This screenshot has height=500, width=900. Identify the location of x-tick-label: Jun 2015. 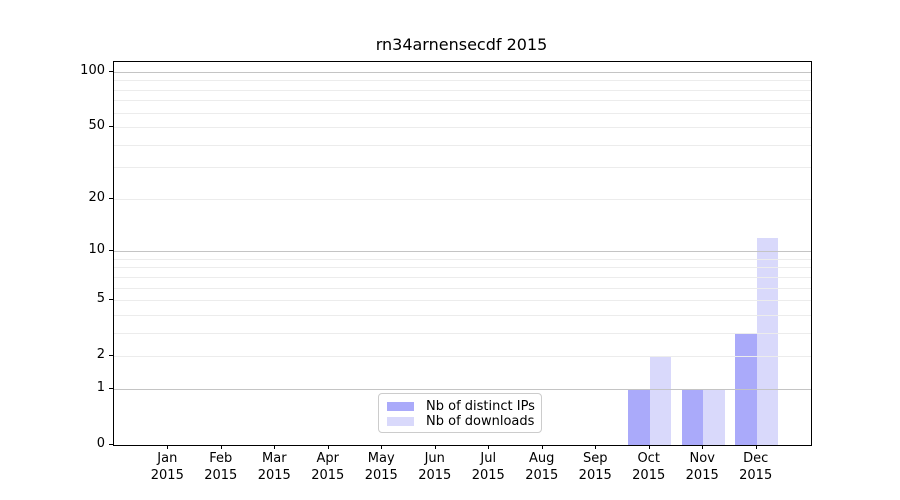
(435, 467).